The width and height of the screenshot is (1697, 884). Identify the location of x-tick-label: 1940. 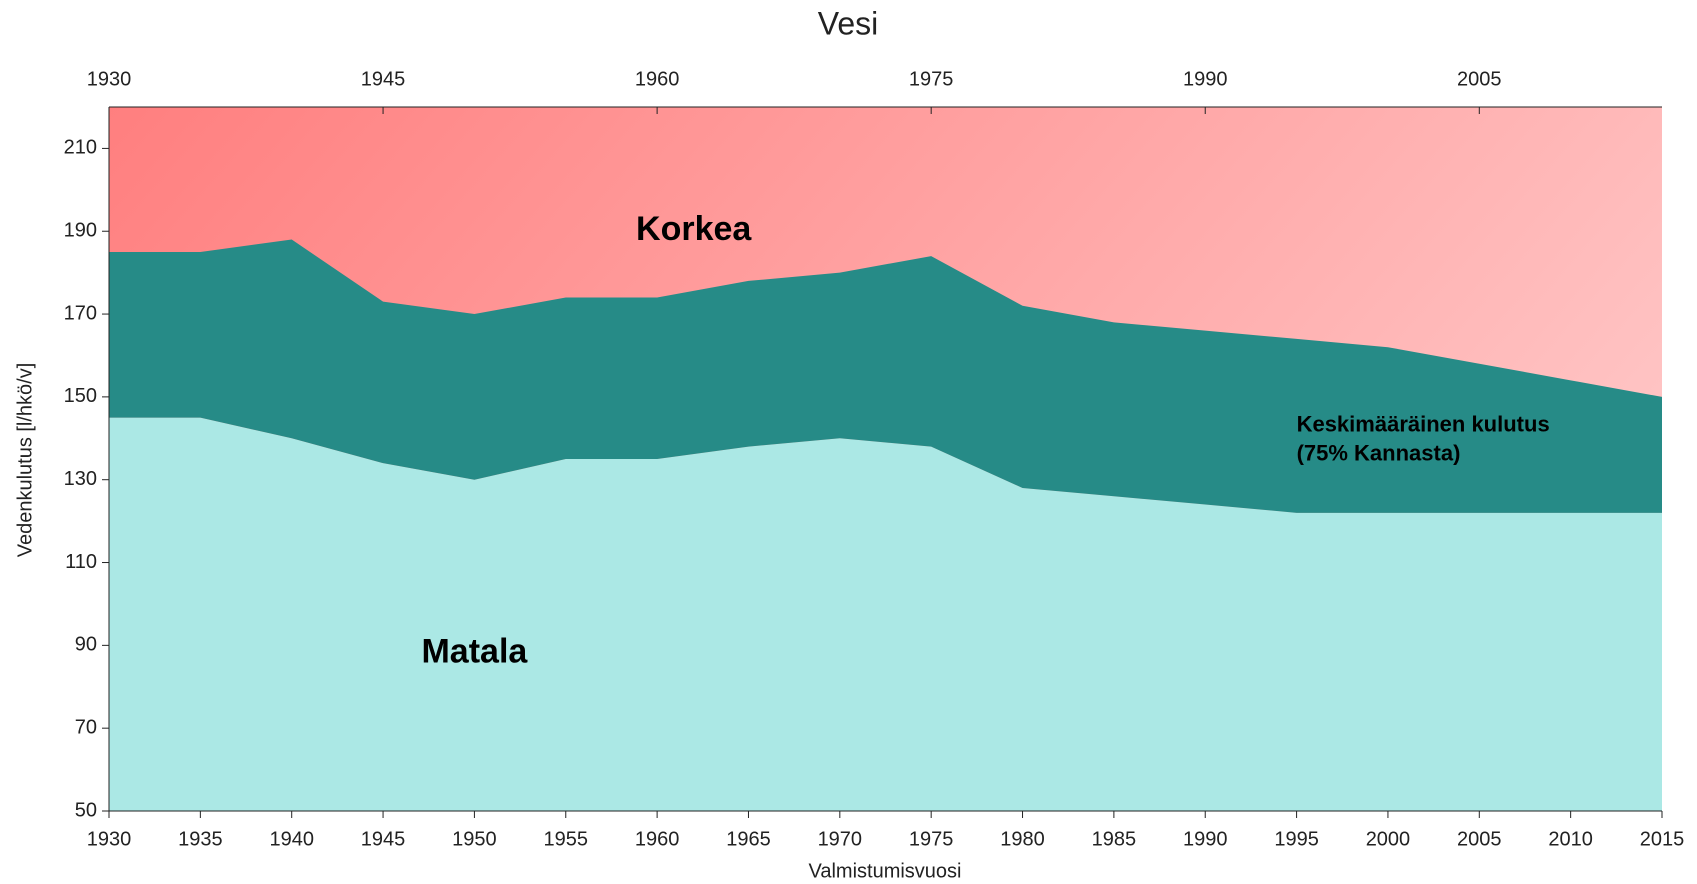
(291, 839).